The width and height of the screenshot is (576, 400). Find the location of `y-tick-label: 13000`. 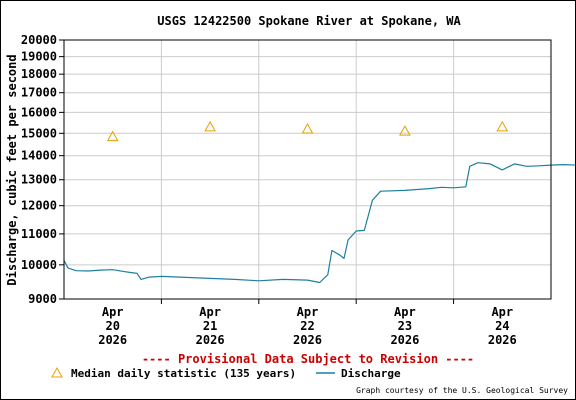

y-tick-label: 13000 is located at coordinates (39, 180).